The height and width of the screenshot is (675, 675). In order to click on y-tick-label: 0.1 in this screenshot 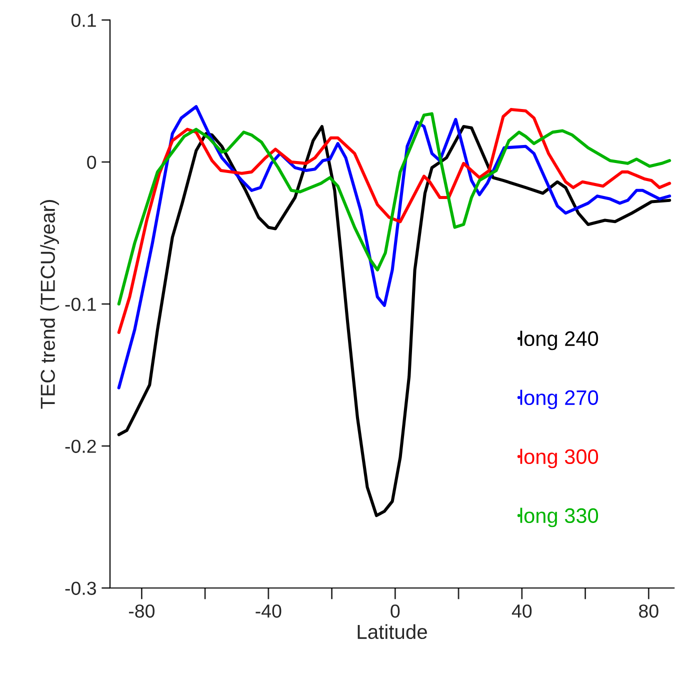, I will do `click(83, 20)`.